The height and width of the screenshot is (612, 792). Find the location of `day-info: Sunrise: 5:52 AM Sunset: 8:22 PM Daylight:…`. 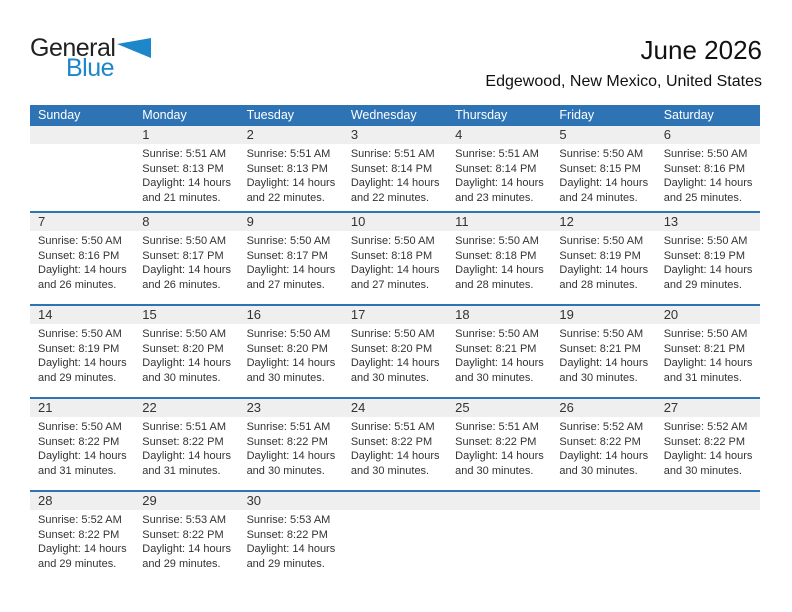

day-info: Sunrise: 5:52 AM Sunset: 8:22 PM Daylight:… is located at coordinates (603, 447).